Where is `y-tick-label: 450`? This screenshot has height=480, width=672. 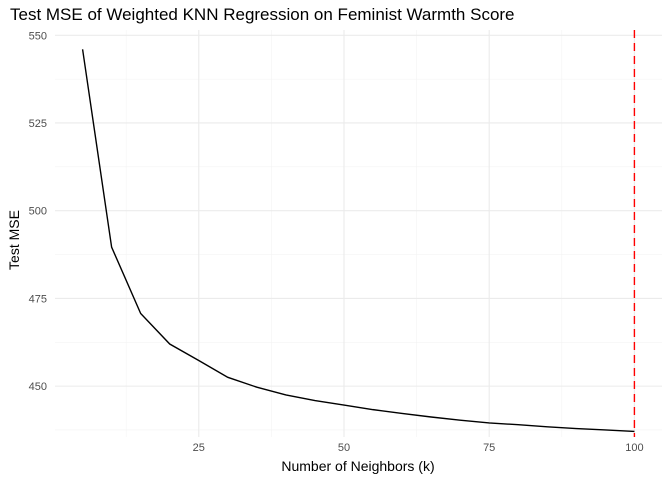 y-tick-label: 450 is located at coordinates (38, 387).